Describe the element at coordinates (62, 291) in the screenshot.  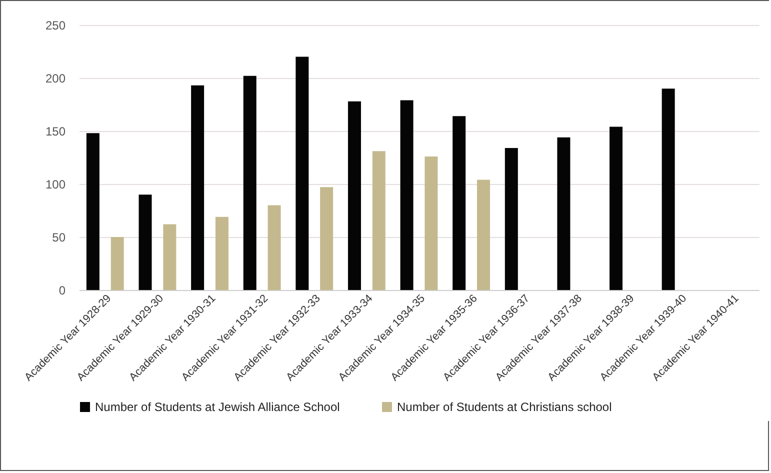
I see `y-tick-label: 0` at that location.